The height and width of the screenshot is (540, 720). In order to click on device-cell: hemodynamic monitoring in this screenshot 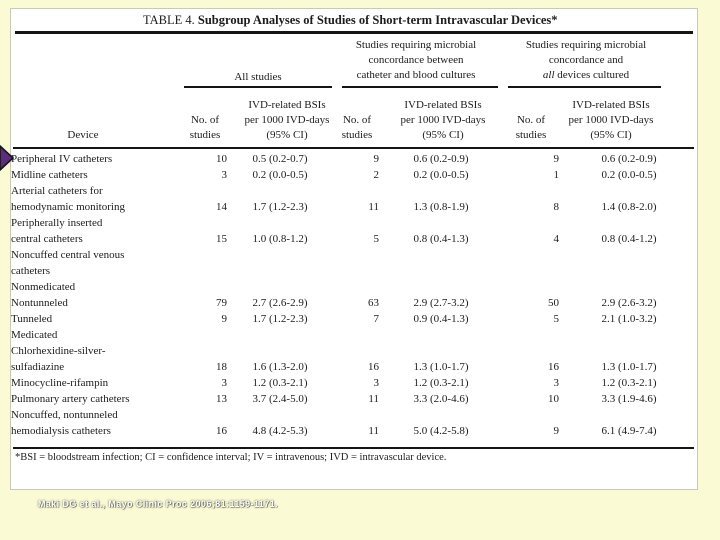, I will do `click(68, 207)`.